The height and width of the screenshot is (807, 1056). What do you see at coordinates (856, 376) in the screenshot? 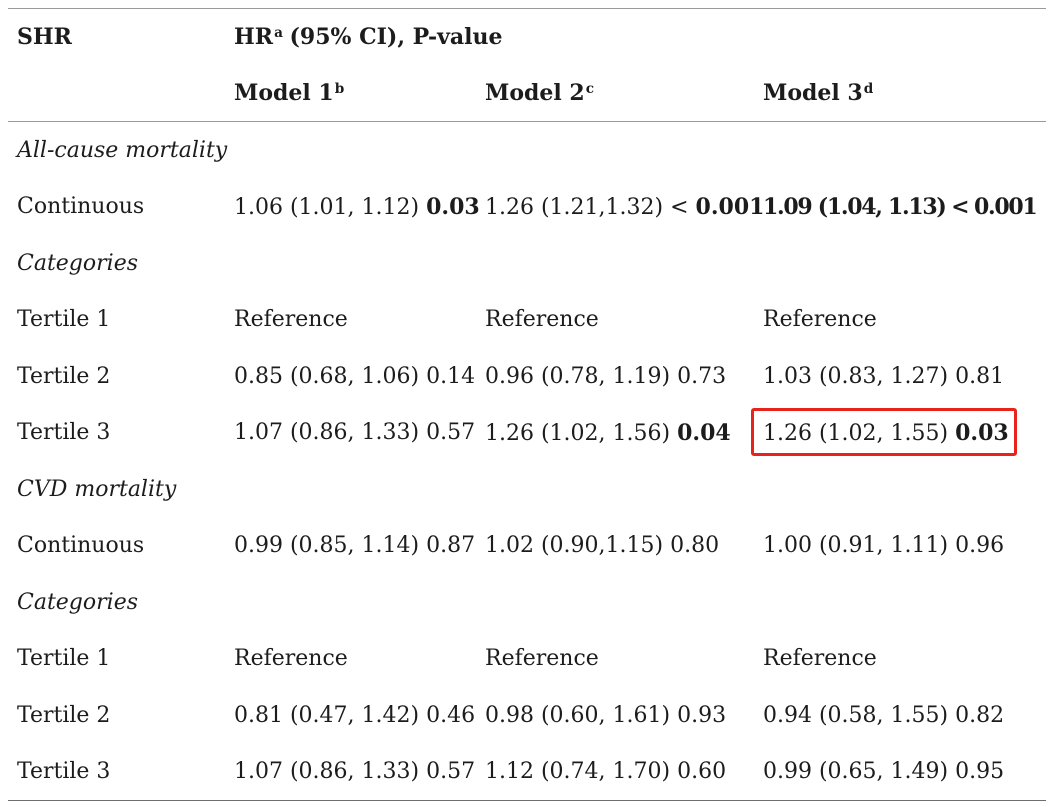
I see `hr-estimate: 1.03 (0.83, 1.27)` at bounding box center [856, 376].